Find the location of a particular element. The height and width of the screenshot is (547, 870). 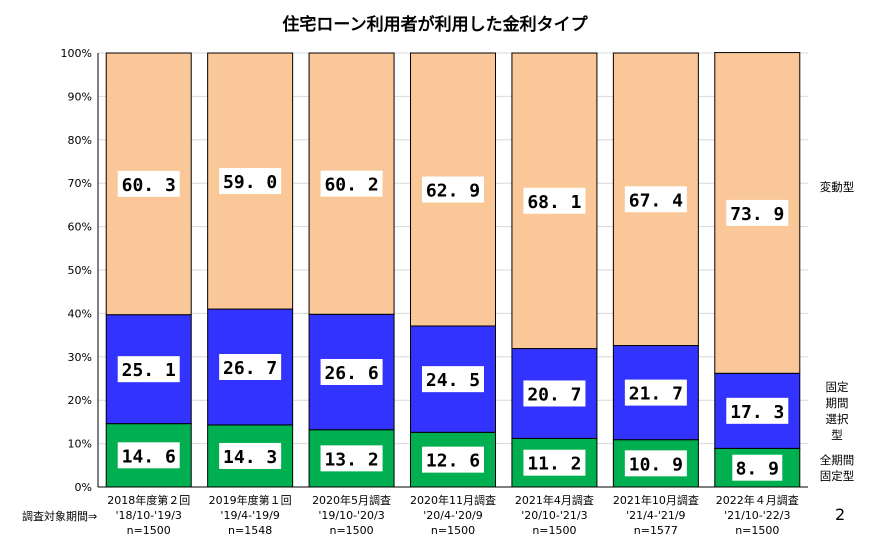

data-label: 24. 5 is located at coordinates (453, 380).